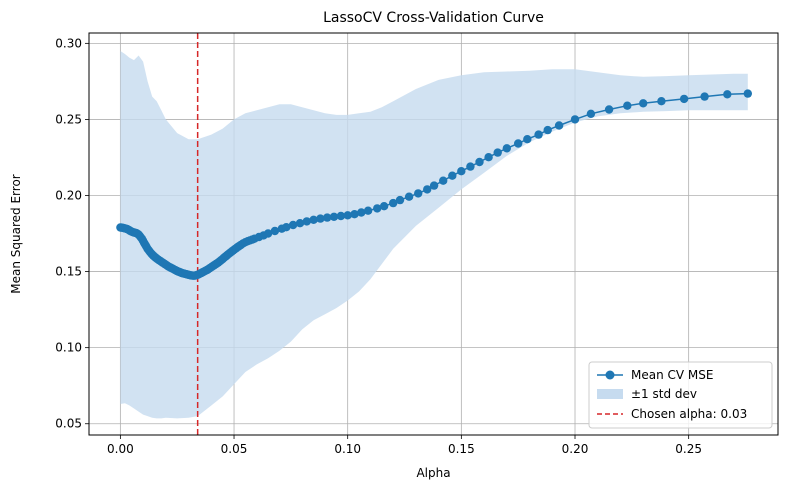 Image resolution: width=790 pixels, height=490 pixels. I want to click on y-axis-label: Mean Squared Error, so click(16, 234).